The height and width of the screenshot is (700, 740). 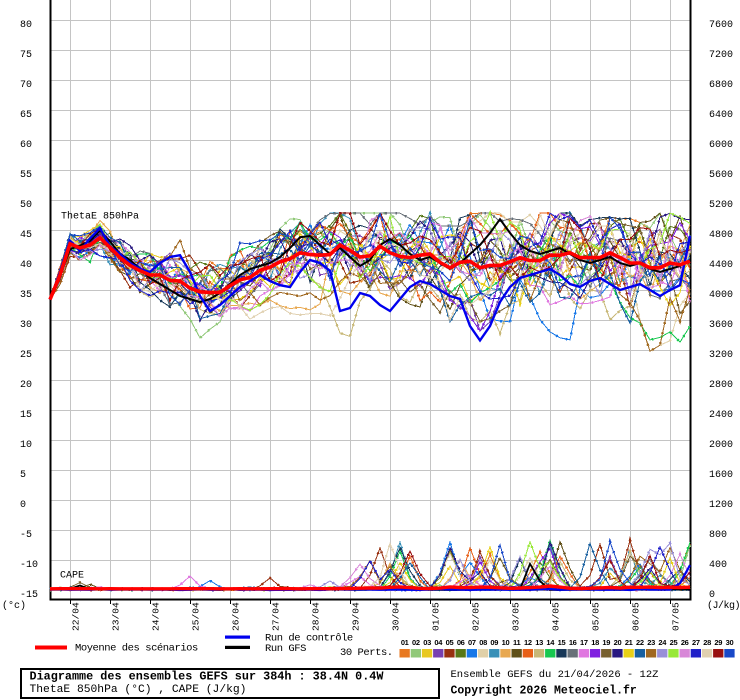 I want to click on svg-text: 800, so click(x=718, y=535).